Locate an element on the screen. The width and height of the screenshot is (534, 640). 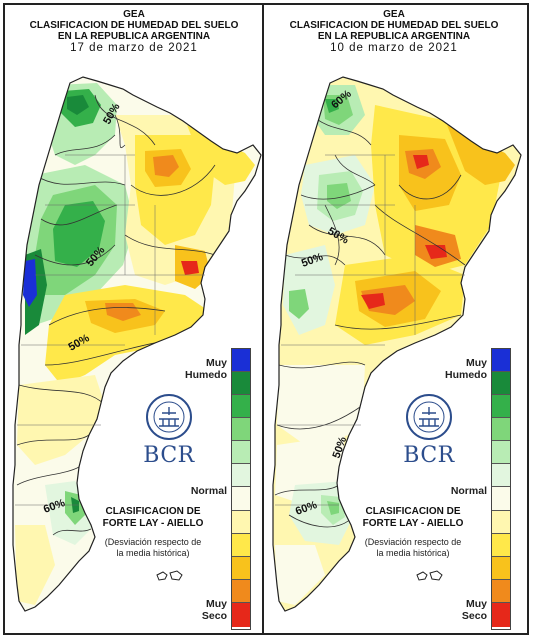
map-date: 17 de marzo de 2021 is located at coordinates (134, 48).